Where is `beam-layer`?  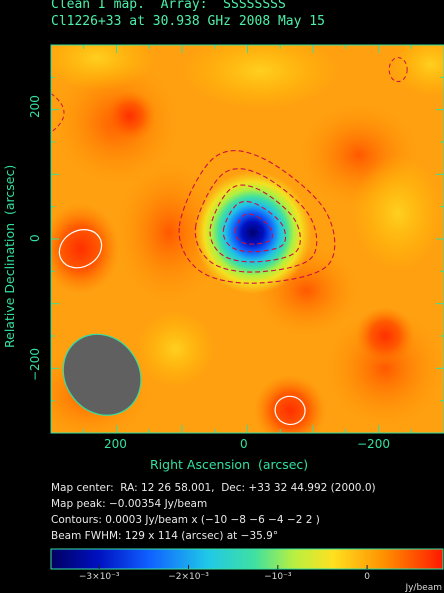 beam-layer is located at coordinates (102, 374).